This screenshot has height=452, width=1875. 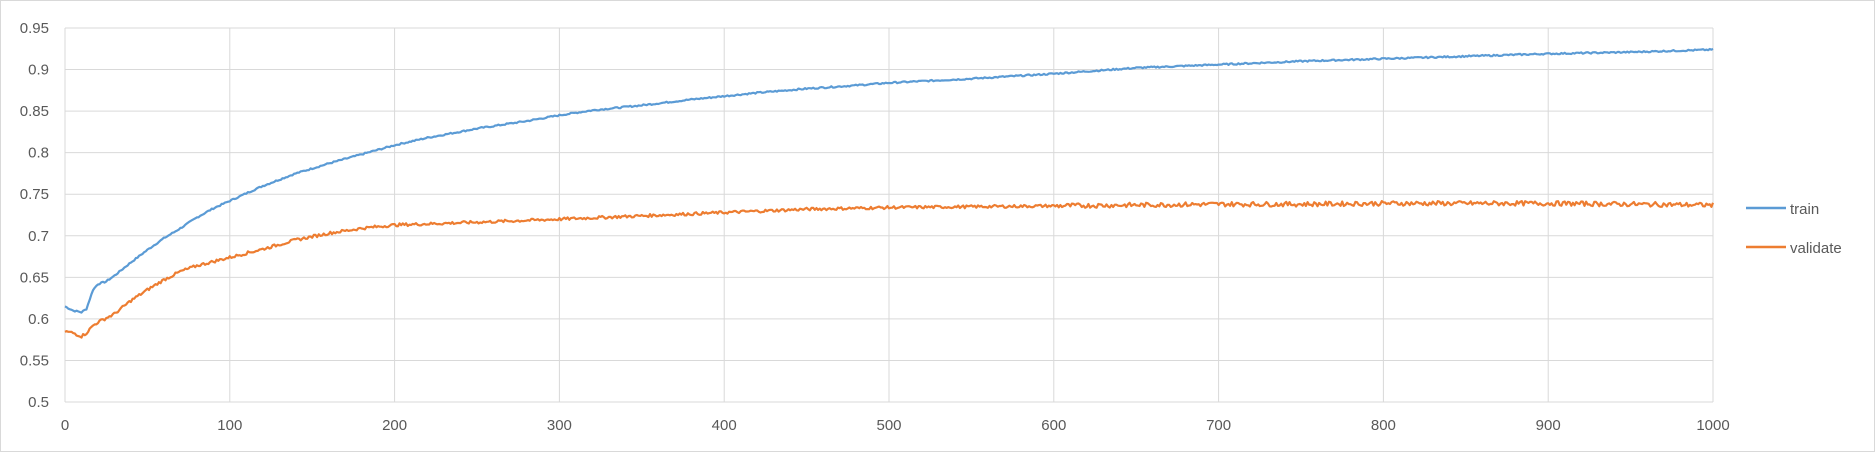 I want to click on y-tick-label: 0.55, so click(x=34, y=360).